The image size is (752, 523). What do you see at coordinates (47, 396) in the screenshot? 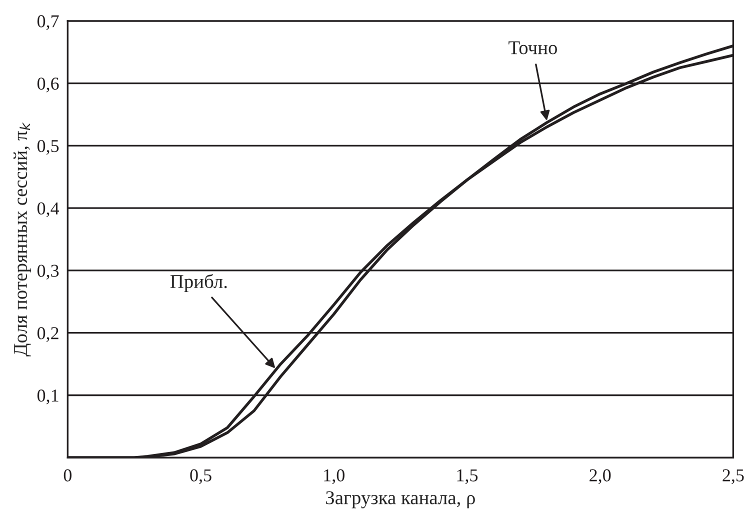
I see `y-tick-label: 0,1` at bounding box center [47, 396].